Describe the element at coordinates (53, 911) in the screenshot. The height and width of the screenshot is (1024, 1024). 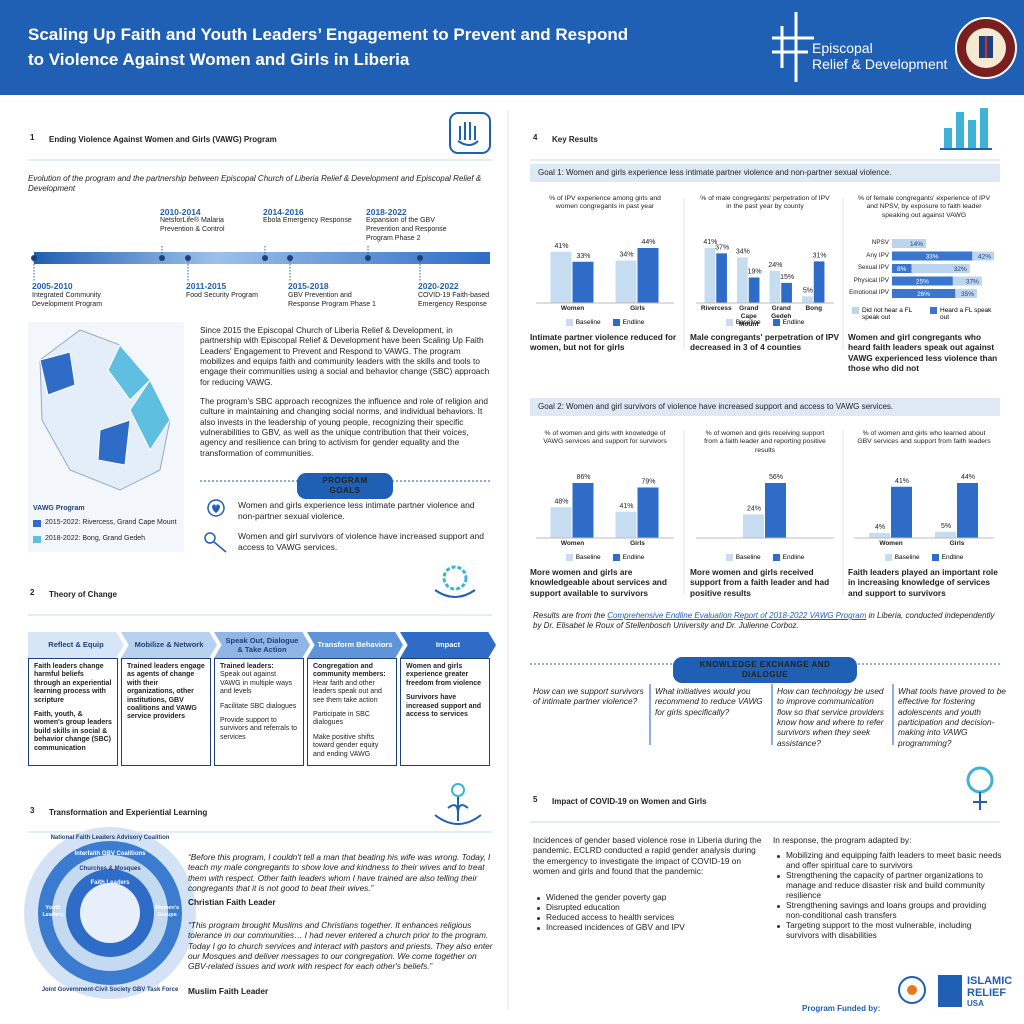
I see `ring-label: Youth Leaders` at that location.